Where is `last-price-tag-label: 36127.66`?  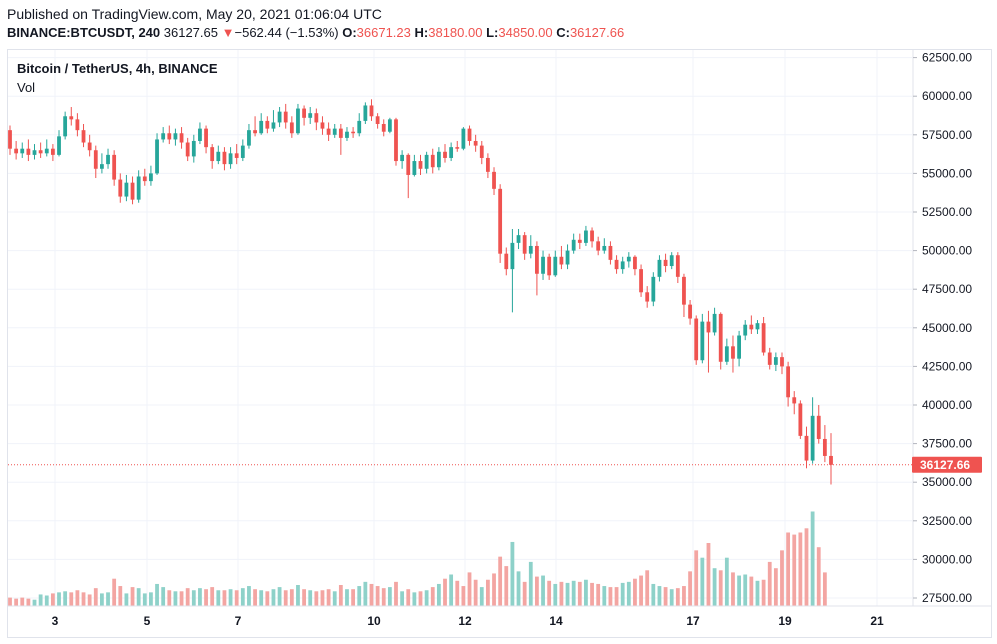 last-price-tag-label: 36127.66 is located at coordinates (945, 465).